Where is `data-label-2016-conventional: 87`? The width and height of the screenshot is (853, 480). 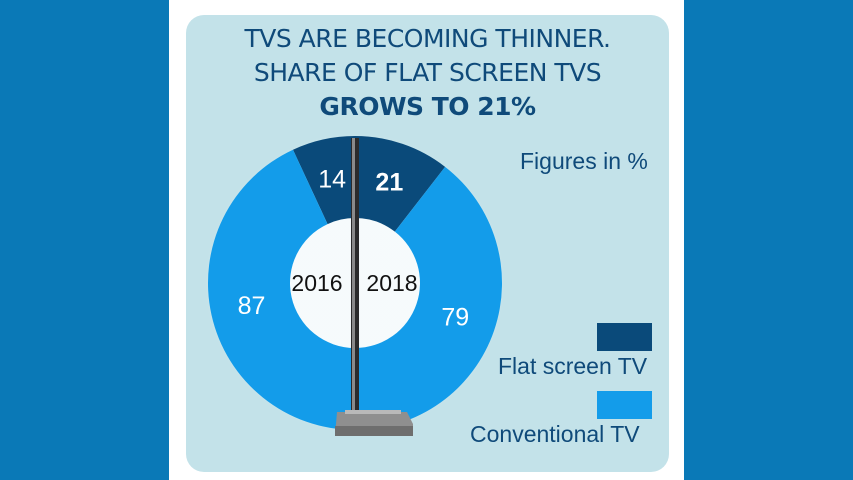
data-label-2016-conventional: 87 is located at coordinates (252, 306).